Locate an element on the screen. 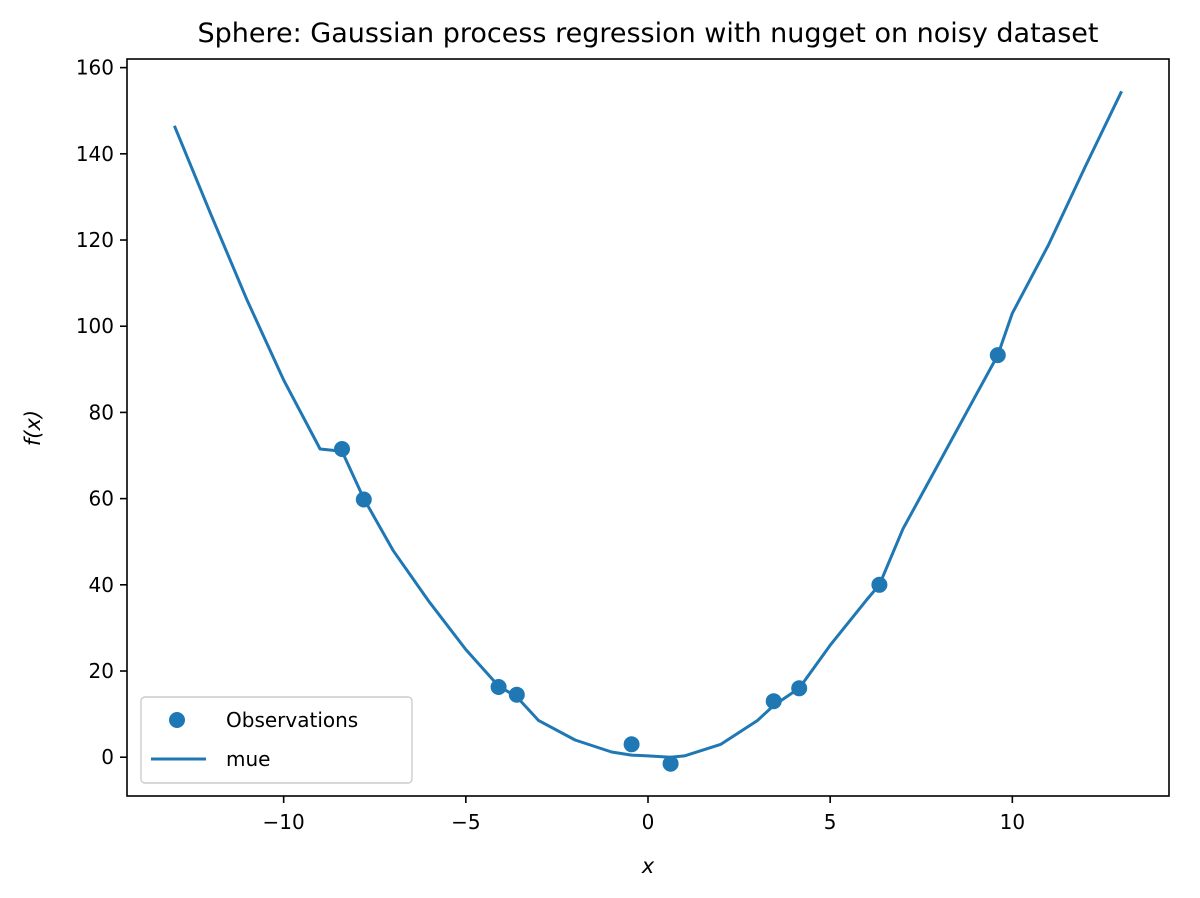 The image size is (1200, 898). x-axis: −10 −5 0 5 10 is located at coordinates (644, 815).